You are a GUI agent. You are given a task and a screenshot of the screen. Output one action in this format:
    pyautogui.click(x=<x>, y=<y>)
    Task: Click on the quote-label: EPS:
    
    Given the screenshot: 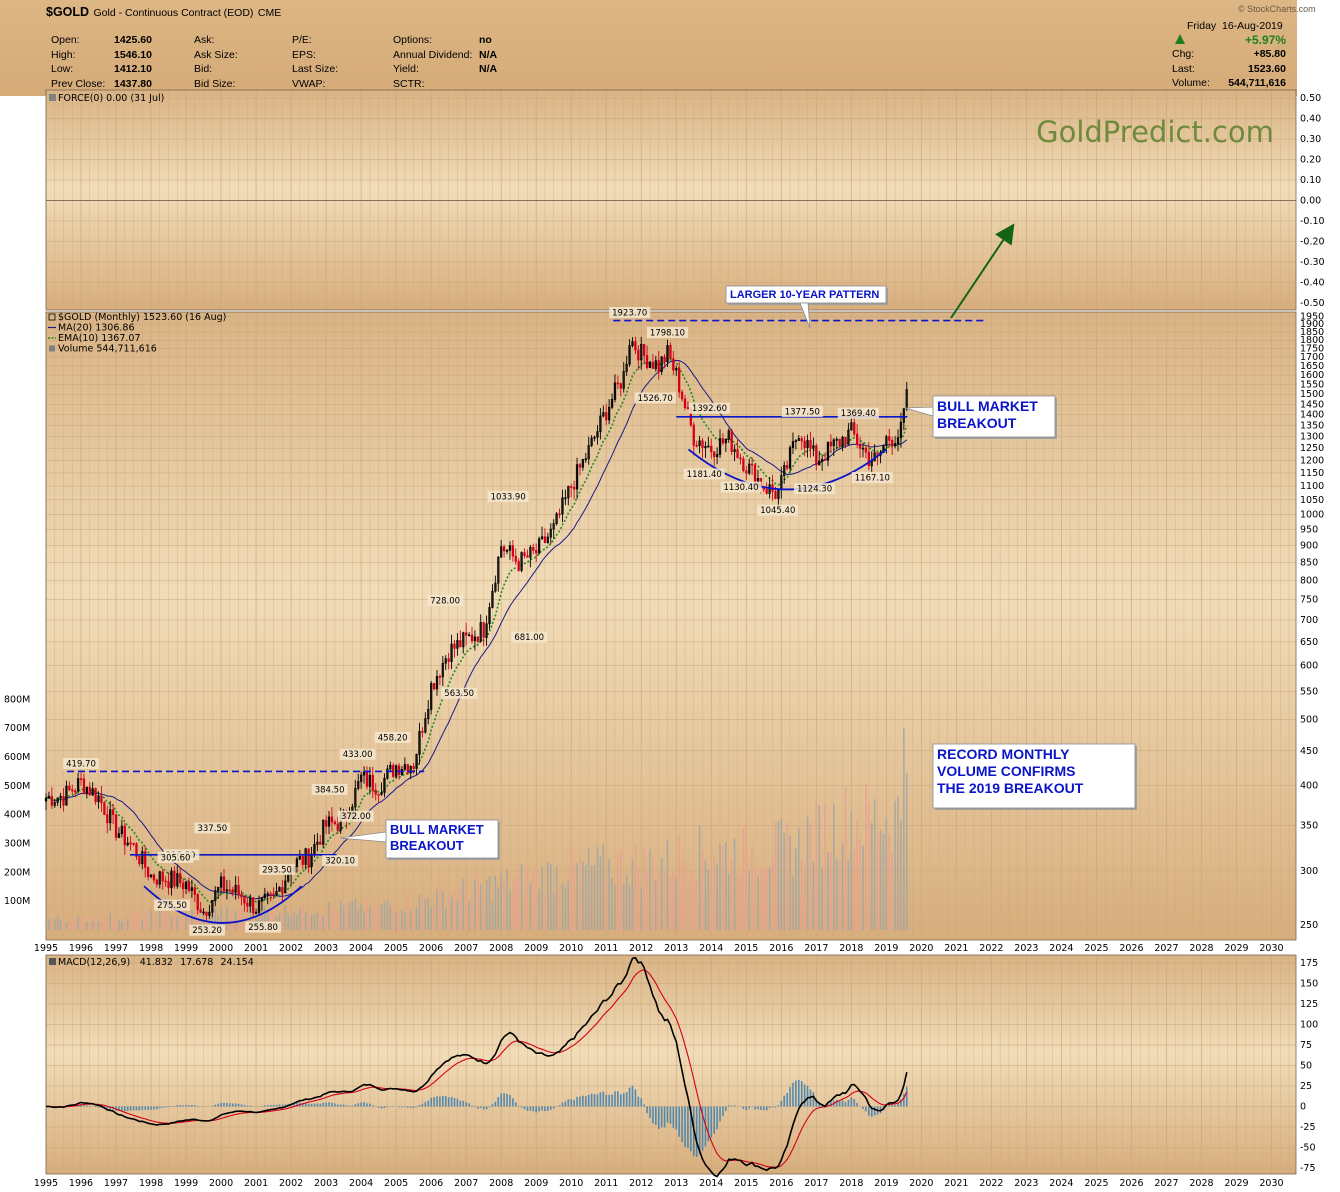 What is the action you would take?
    pyautogui.click(x=304, y=54)
    